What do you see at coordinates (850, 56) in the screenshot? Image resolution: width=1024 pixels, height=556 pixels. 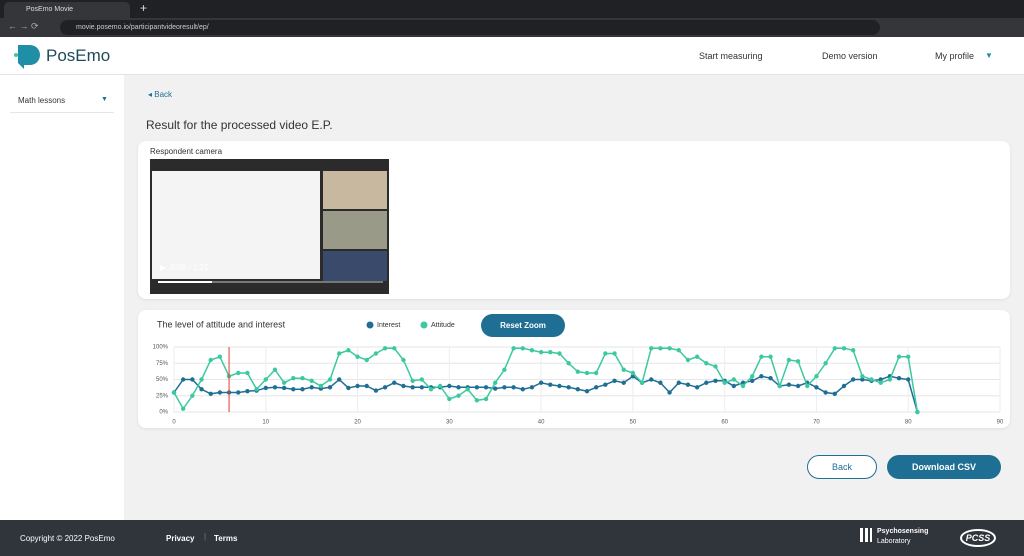 I see `nav-link: Demo version` at bounding box center [850, 56].